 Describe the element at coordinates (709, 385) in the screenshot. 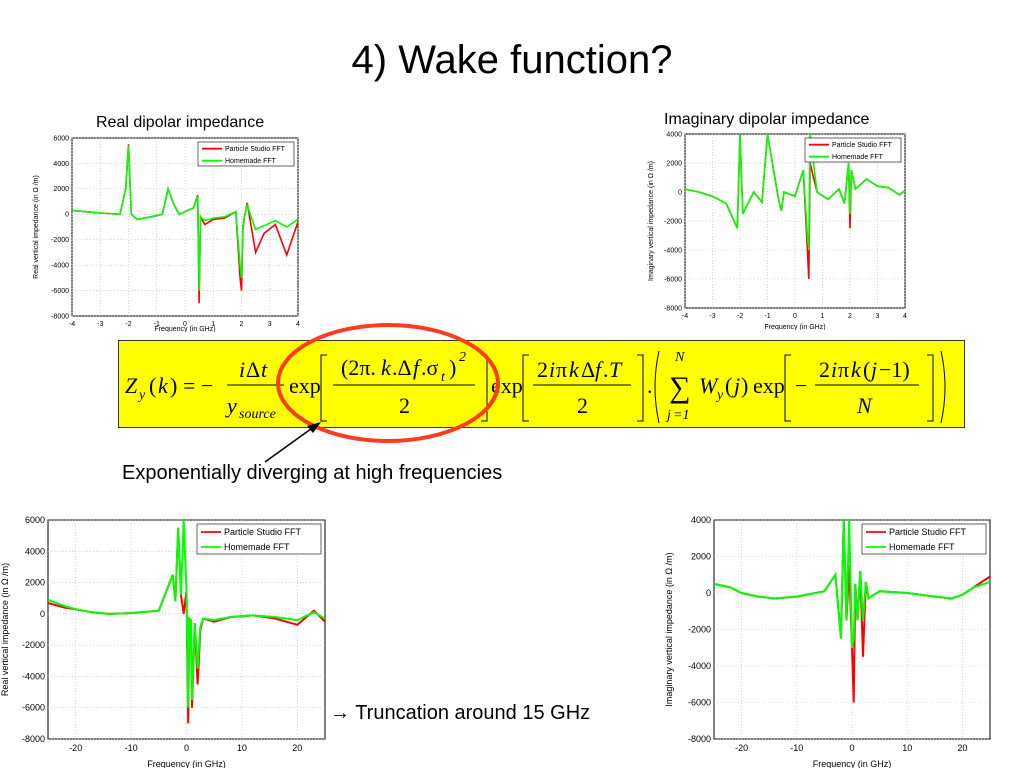

I see `svg-text: W` at that location.